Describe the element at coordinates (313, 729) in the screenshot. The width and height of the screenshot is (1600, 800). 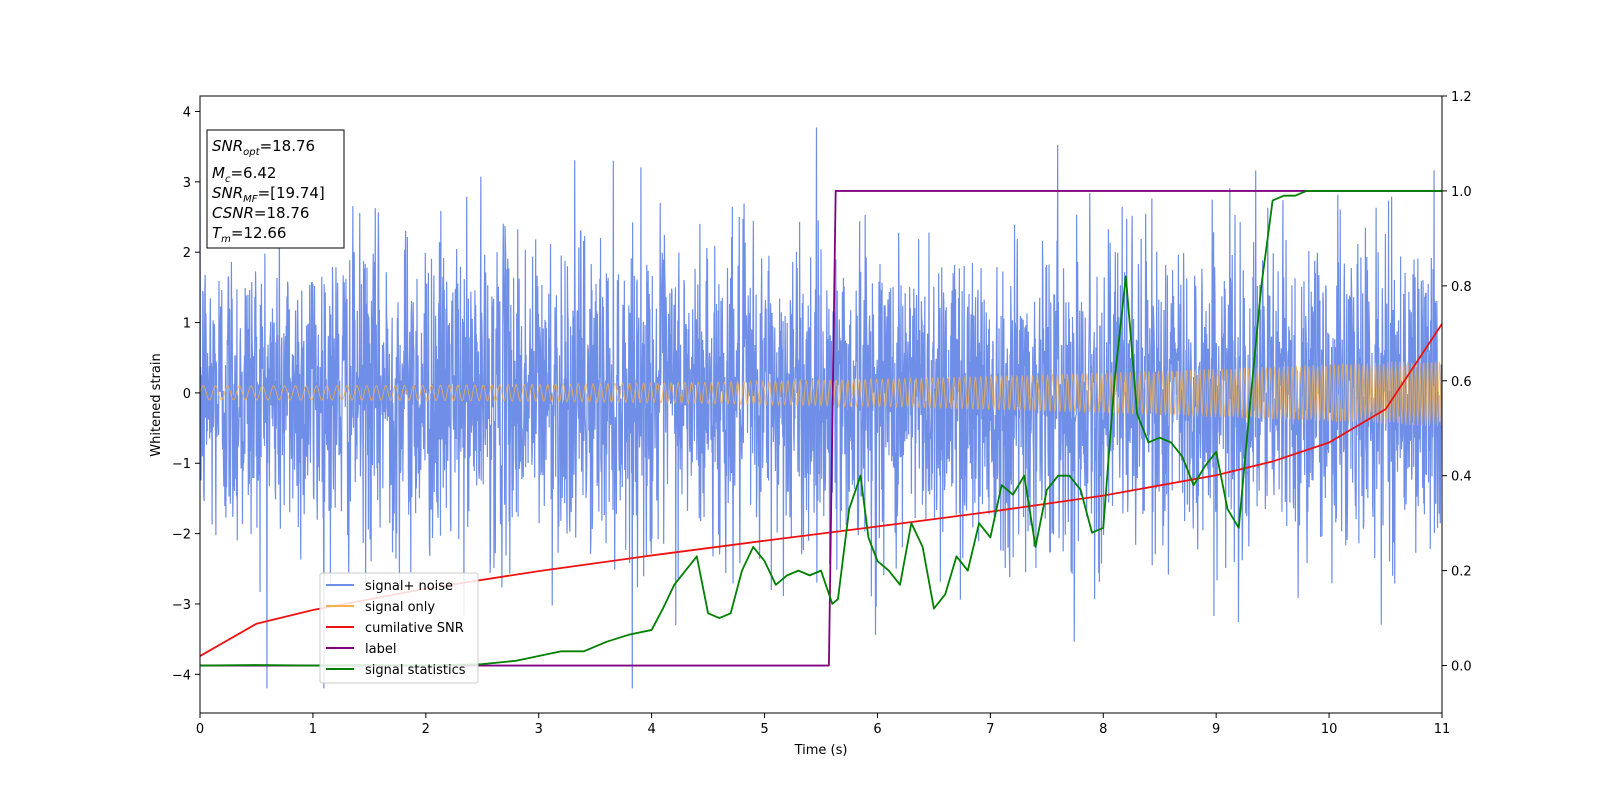
I see `x-tick-label: 1` at that location.